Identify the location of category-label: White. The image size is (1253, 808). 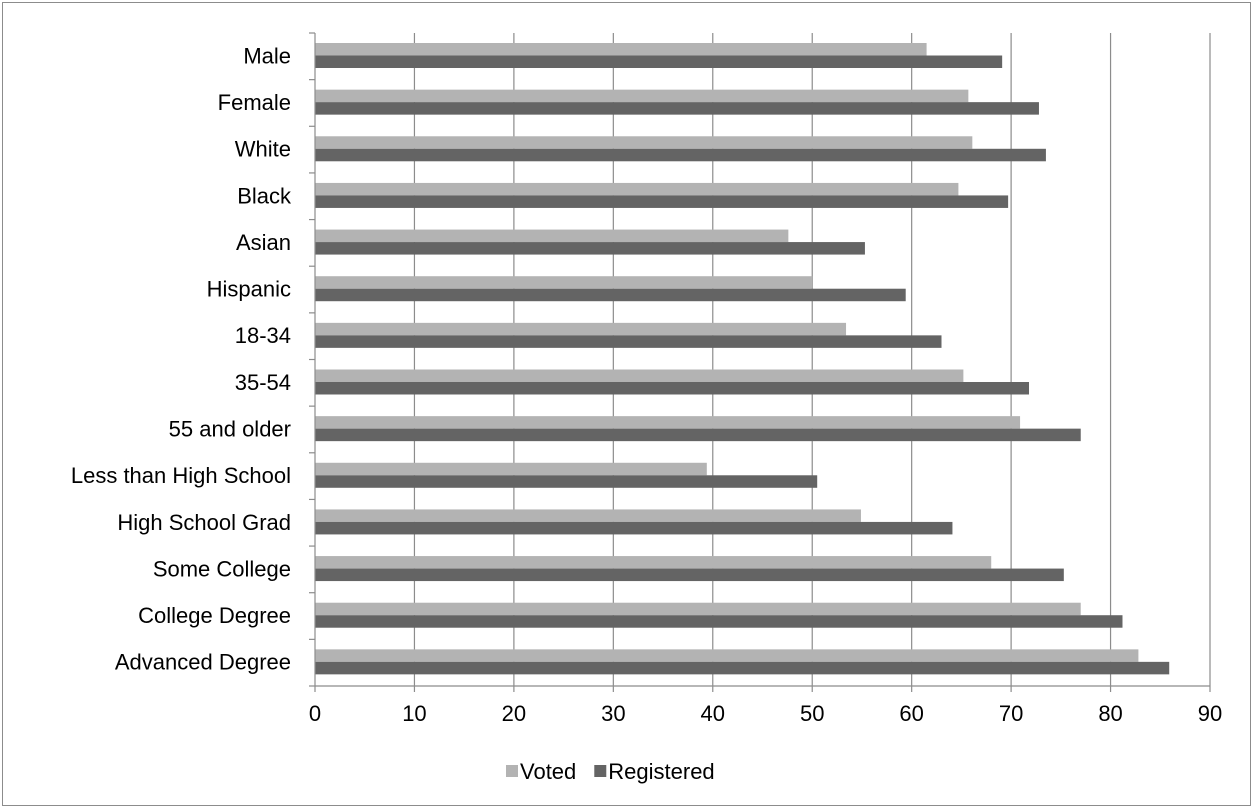
(263, 149).